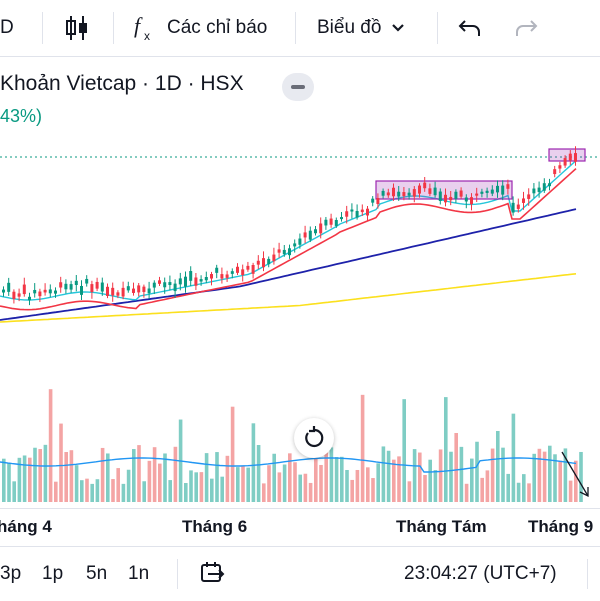  Describe the element at coordinates (298, 87) in the screenshot. I see `legend-collapse-button` at that location.